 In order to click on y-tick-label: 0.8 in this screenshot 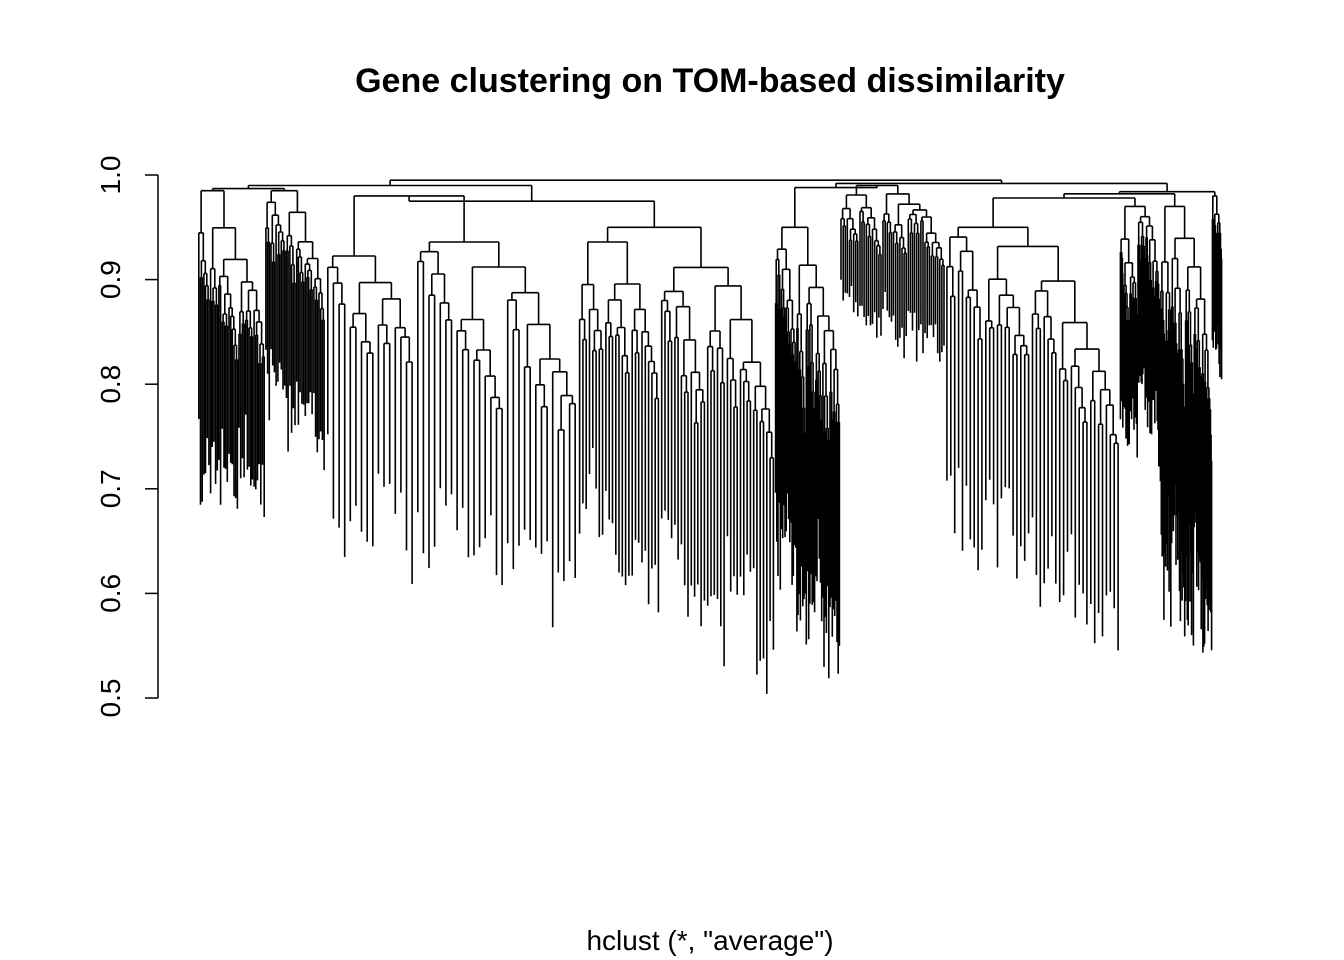, I will do `click(110, 384)`.